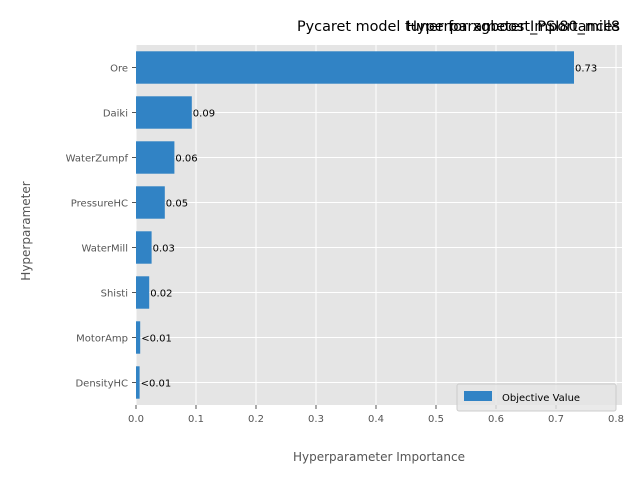 The height and width of the screenshot is (480, 640). I want to click on y-tick-label-ore: Ore, so click(119, 69).